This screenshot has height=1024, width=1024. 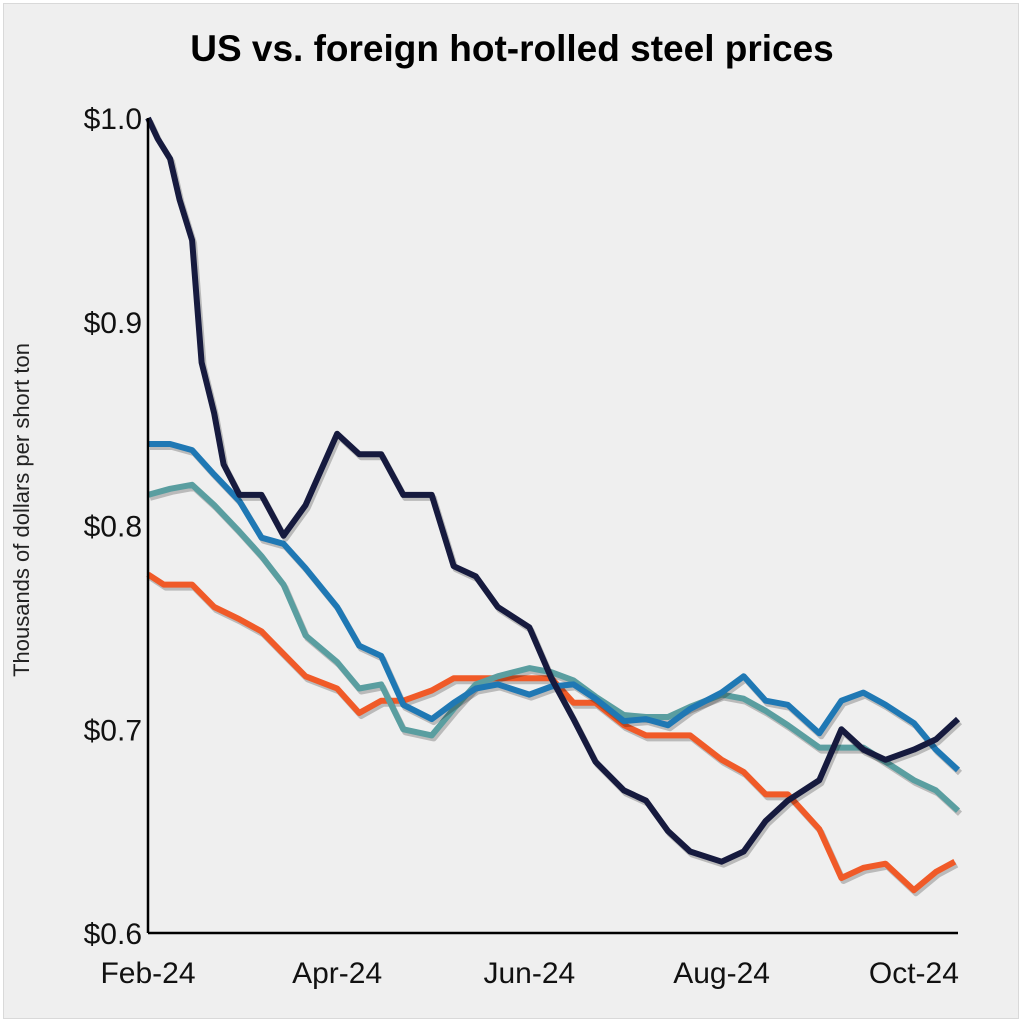 I want to click on x-tick-label: Apr-24, so click(x=337, y=973).